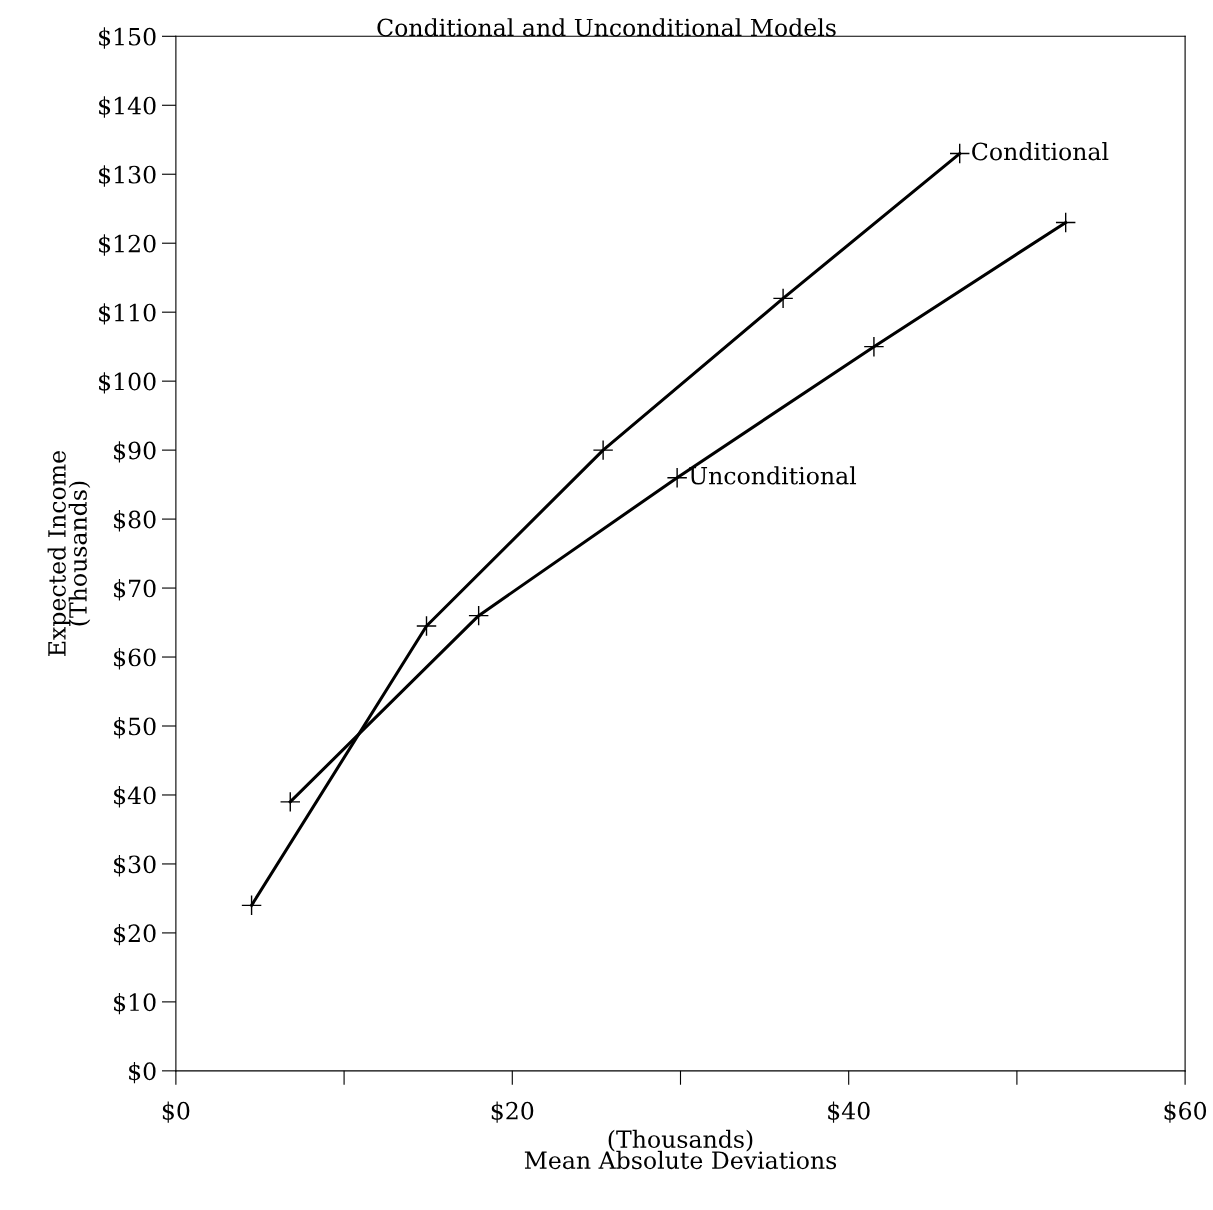 Image resolution: width=1213 pixels, height=1210 pixels. Describe the element at coordinates (135, 659) in the screenshot. I see `y-tick-label: $60` at that location.